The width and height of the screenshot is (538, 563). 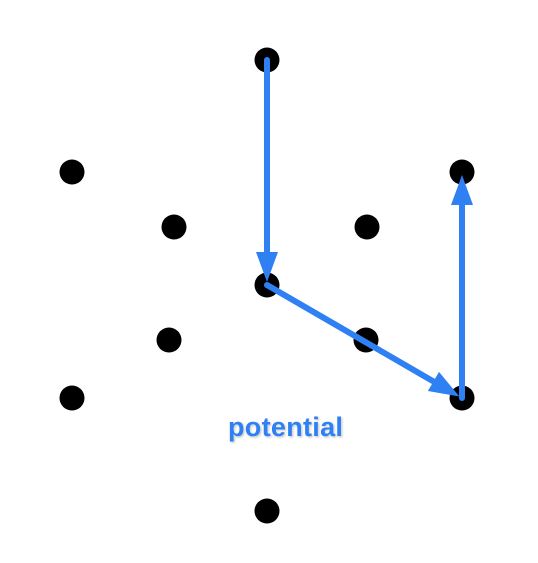 What do you see at coordinates (72, 172) in the screenshot?
I see `dot-upper-left` at bounding box center [72, 172].